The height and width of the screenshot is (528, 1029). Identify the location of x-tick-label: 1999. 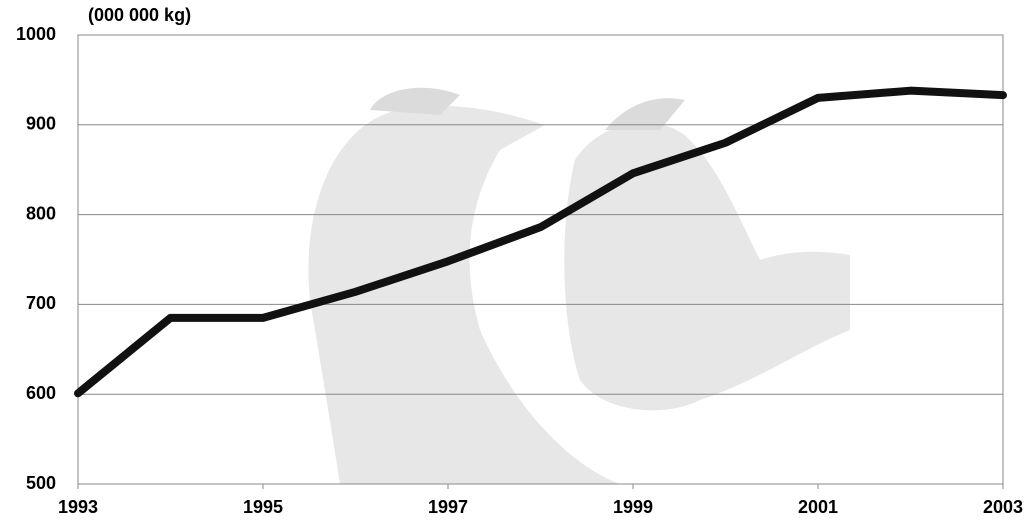
(633, 507).